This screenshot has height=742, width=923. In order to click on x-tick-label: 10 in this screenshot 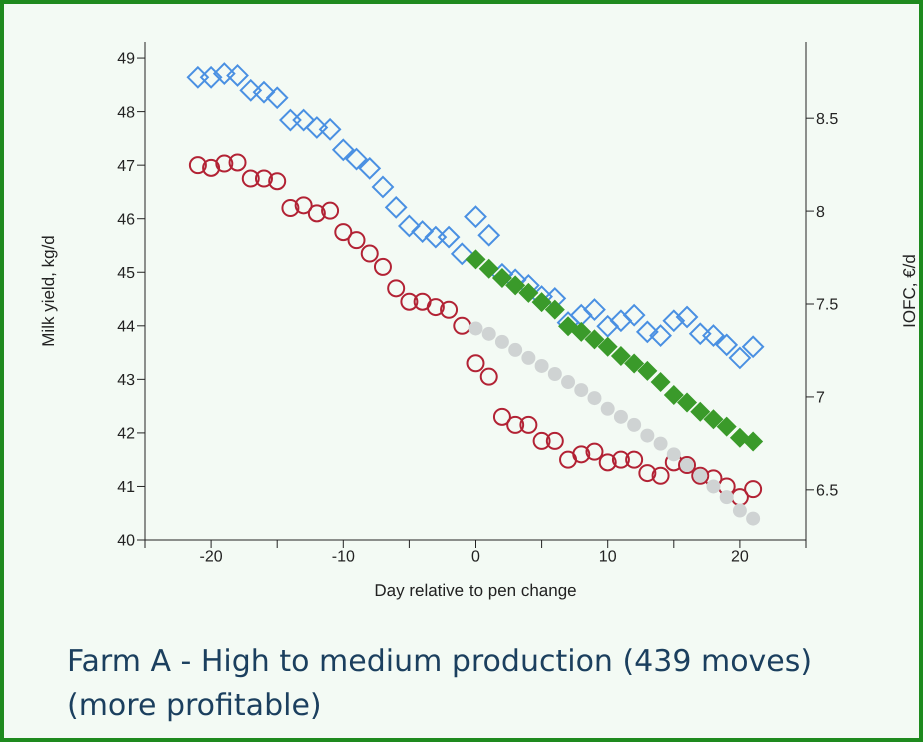, I will do `click(607, 557)`.